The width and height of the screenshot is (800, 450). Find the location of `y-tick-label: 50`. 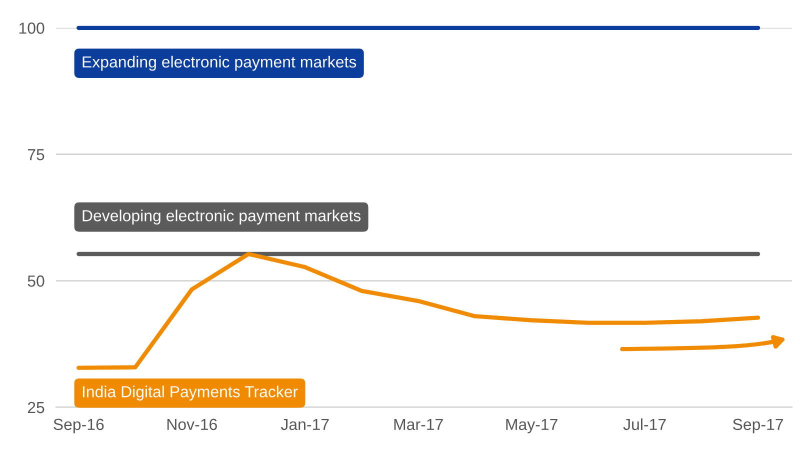

y-tick-label: 50 is located at coordinates (36, 281).